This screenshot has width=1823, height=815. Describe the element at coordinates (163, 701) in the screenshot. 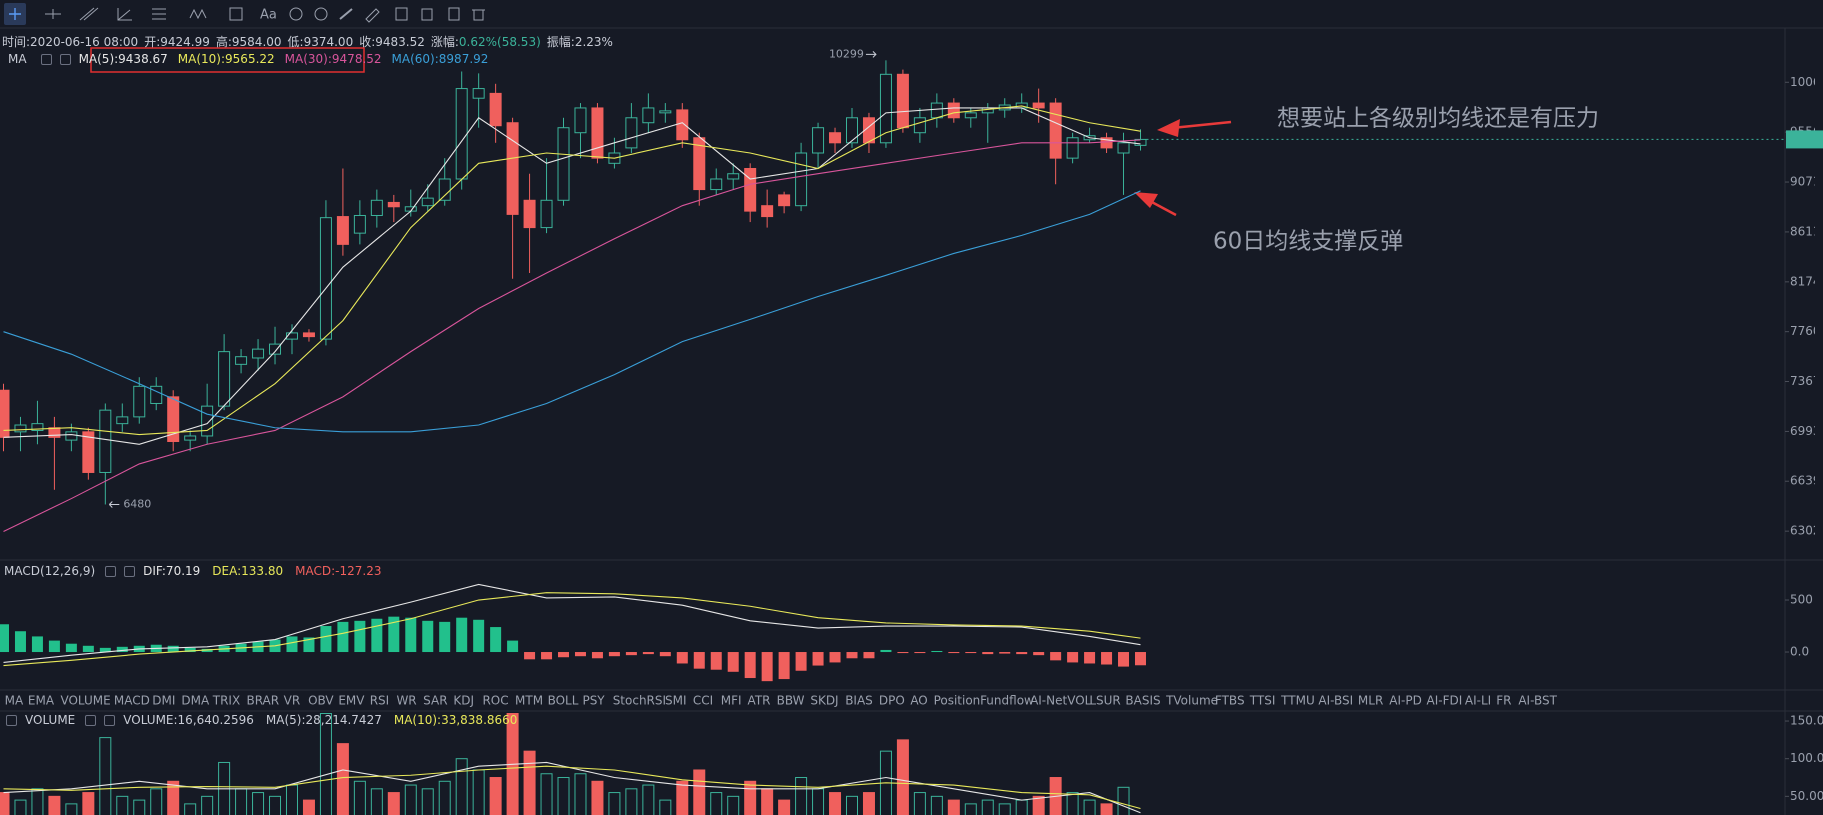

I see `indicator-tab: DMI` at that location.